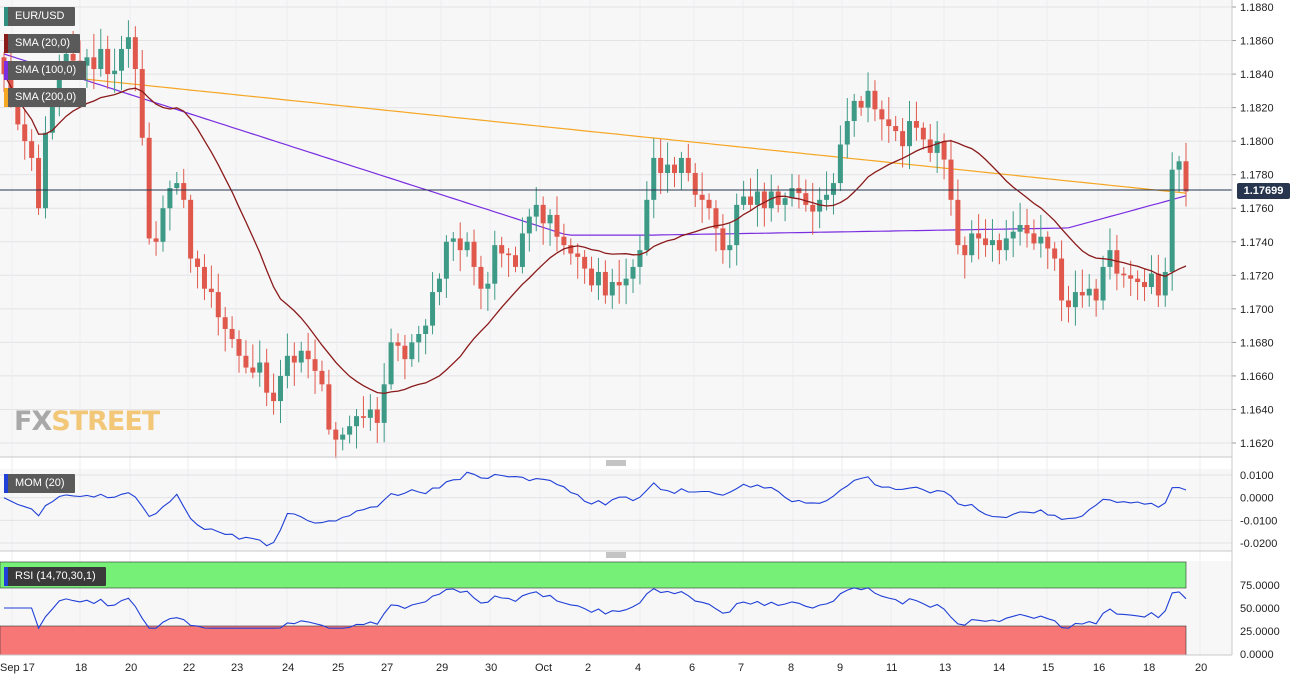 The image size is (1304, 681). What do you see at coordinates (6, 483) in the screenshot?
I see `mom-swatch` at bounding box center [6, 483].